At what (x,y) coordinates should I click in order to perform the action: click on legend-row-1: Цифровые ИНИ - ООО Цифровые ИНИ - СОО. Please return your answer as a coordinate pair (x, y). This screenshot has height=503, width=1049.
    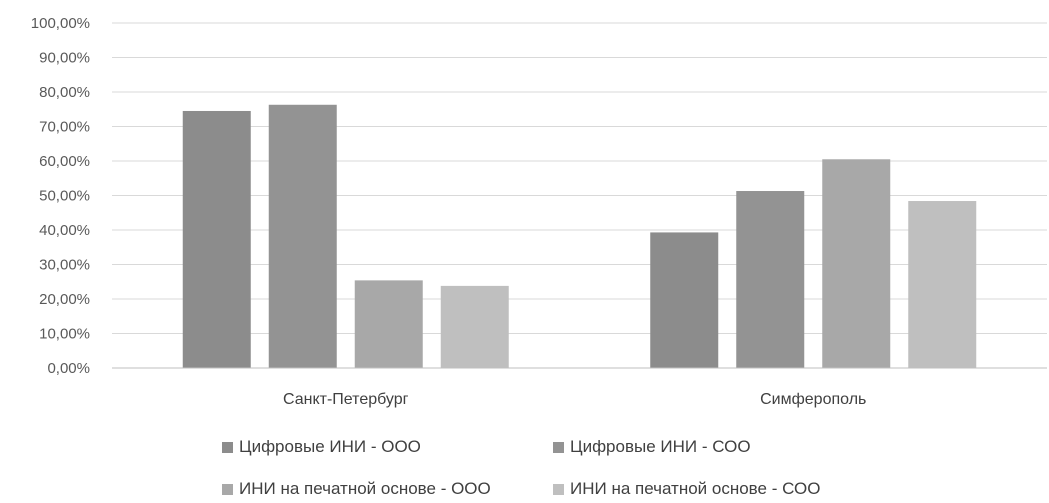
    Looking at the image, I should click on (524, 449).